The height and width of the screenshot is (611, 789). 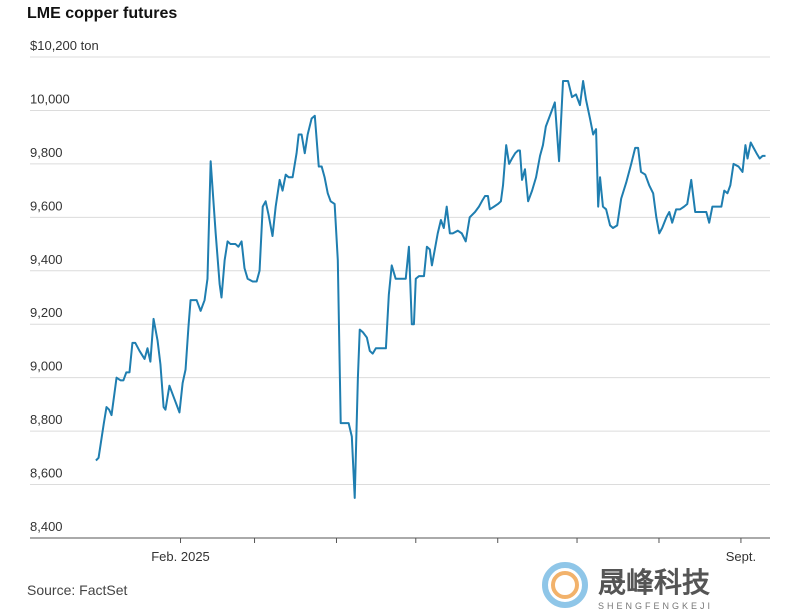 What do you see at coordinates (77, 590) in the screenshot?
I see `source: Source: FactSet` at bounding box center [77, 590].